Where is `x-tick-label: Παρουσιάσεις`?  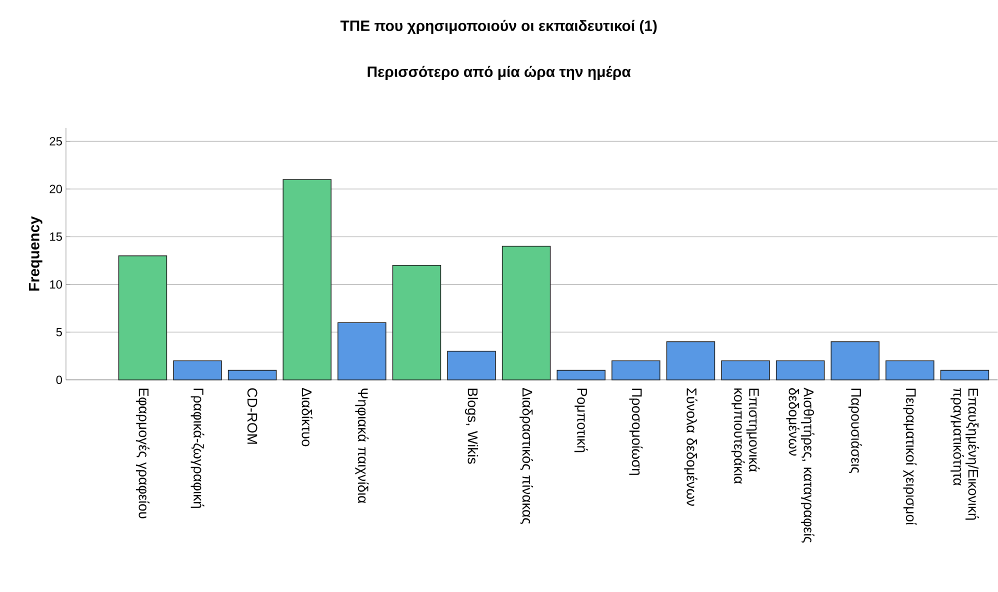 x-tick-label: Παρουσιάσεις is located at coordinates (855, 431).